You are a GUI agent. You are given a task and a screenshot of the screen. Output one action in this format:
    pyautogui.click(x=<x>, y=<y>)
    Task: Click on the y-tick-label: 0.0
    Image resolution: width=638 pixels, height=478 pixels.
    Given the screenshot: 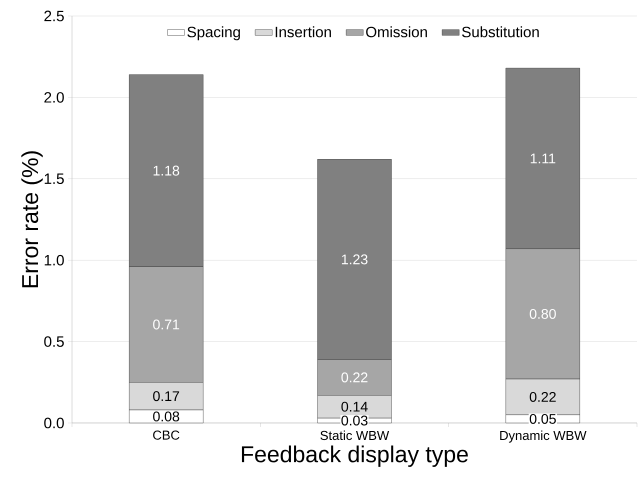 What is the action you would take?
    pyautogui.click(x=54, y=423)
    